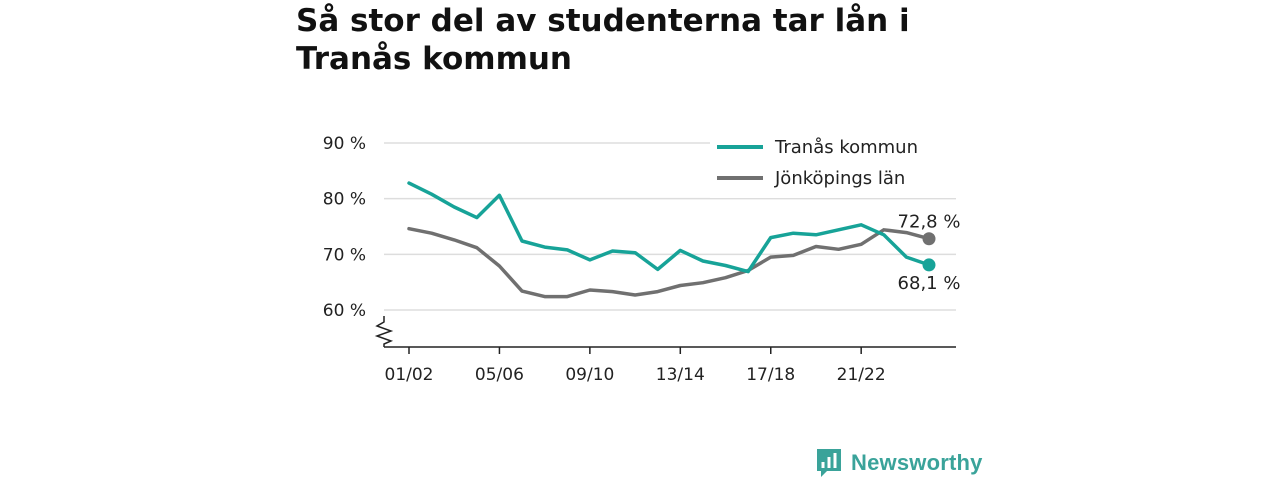 This screenshot has width=1280, height=480. What do you see at coordinates (770, 375) in the screenshot?
I see `x-tick-label: 17/18` at bounding box center [770, 375].